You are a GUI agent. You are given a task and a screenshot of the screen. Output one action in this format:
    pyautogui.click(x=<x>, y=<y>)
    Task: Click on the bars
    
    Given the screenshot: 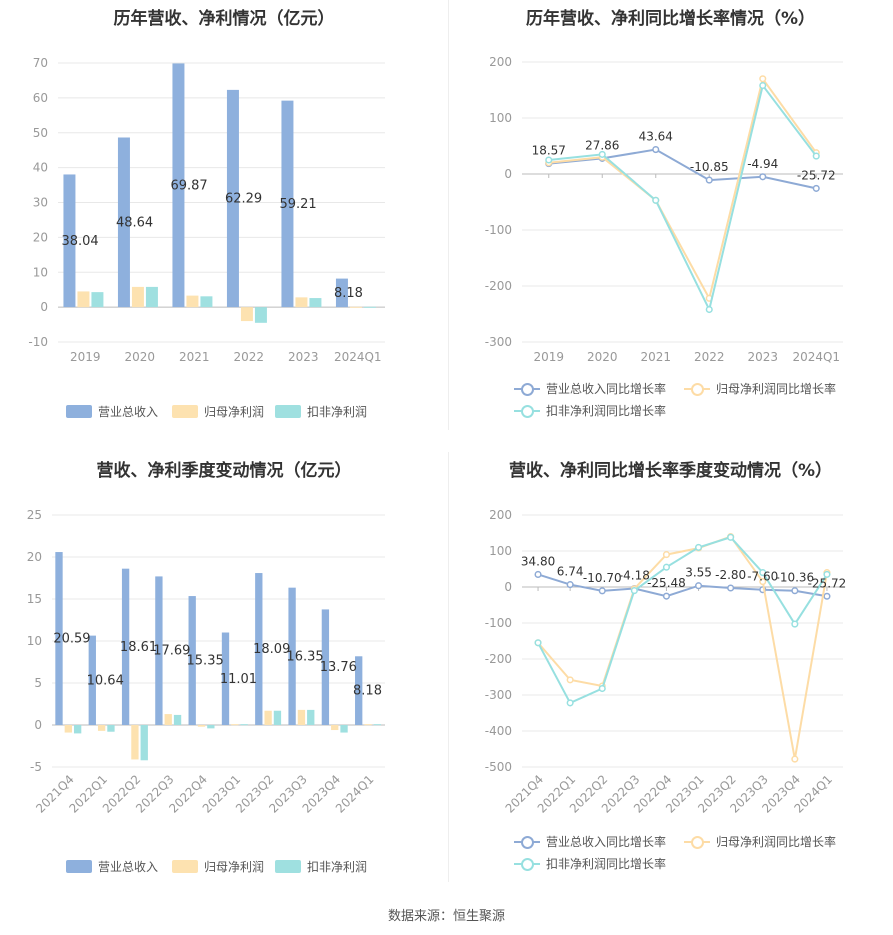 What is the action you would take?
    pyautogui.click(x=219, y=193)
    